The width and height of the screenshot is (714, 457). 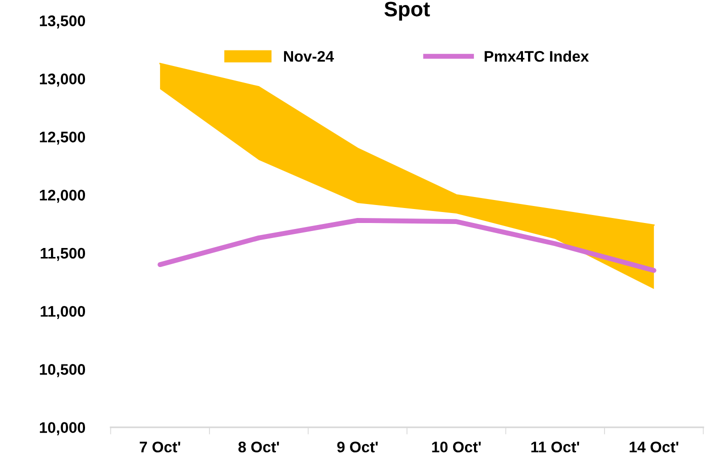 What do you see at coordinates (555, 447) in the screenshot?
I see `x-tick-label: 11 Oct'` at bounding box center [555, 447].